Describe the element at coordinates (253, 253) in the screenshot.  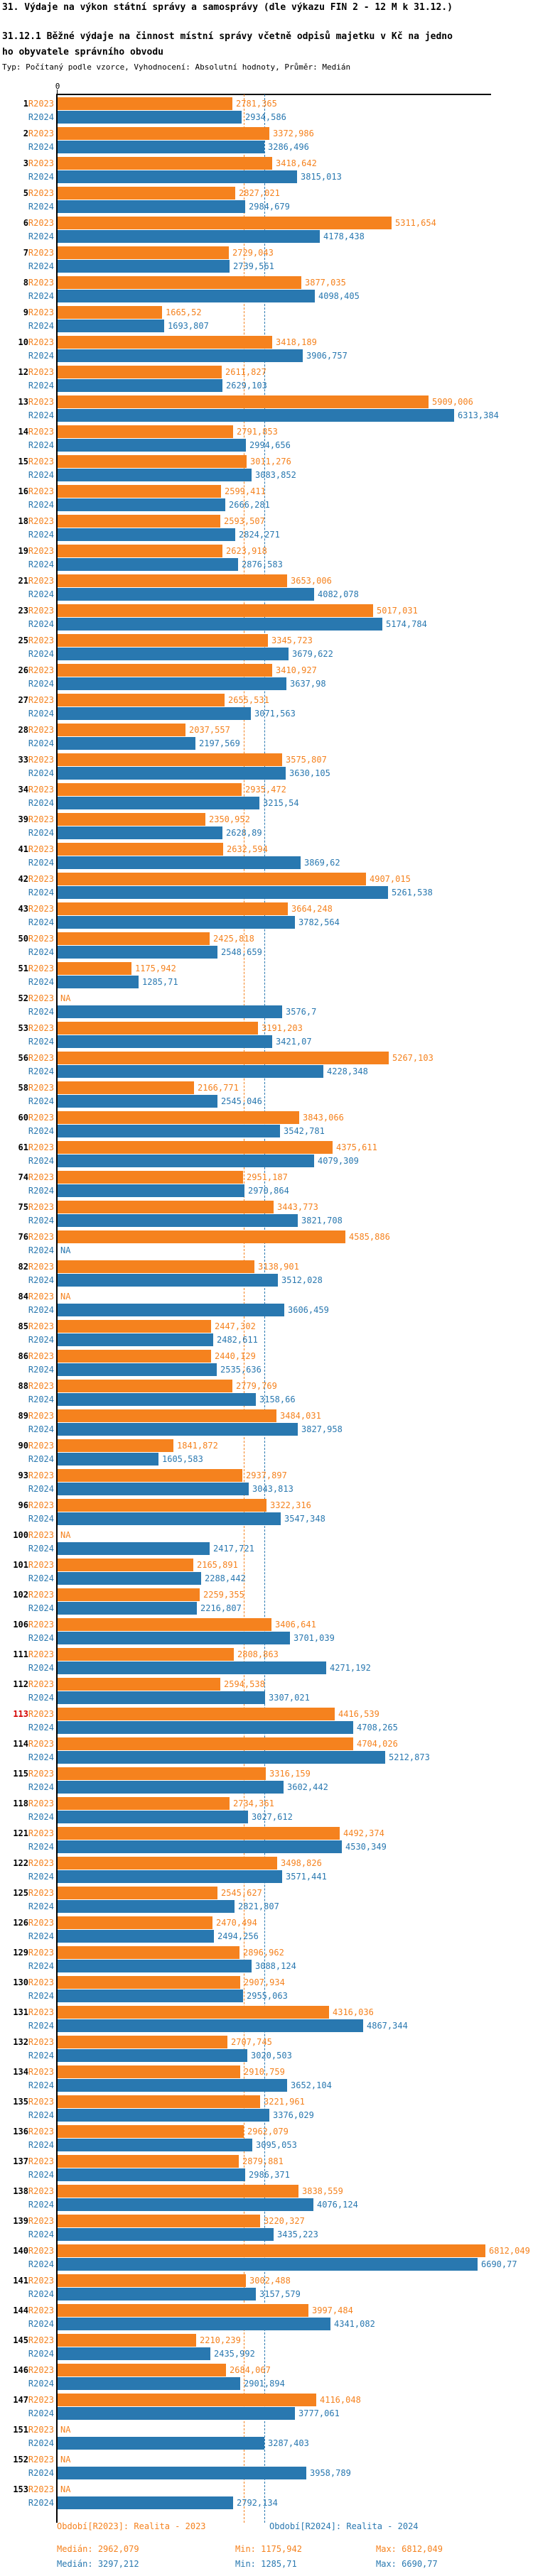
I see `bar-value-label: 2729,043` at that location.